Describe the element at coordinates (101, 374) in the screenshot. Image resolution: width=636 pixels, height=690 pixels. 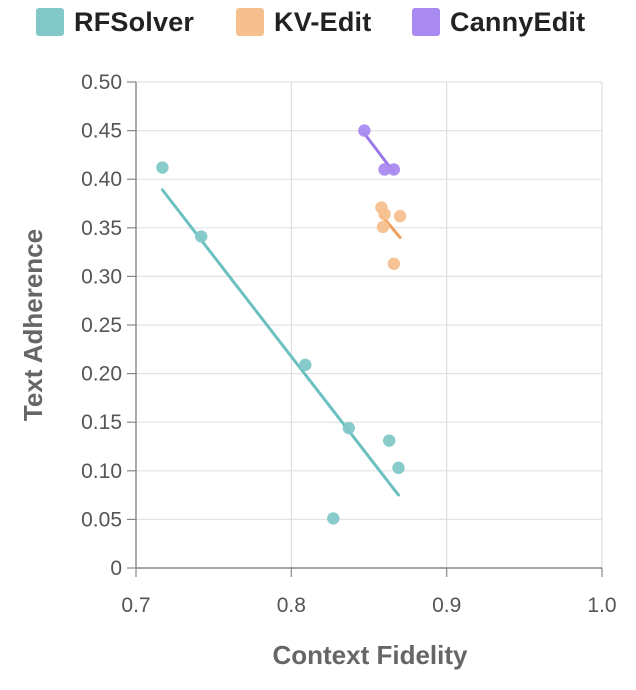
I see `y-tick-label: 0.20` at that location.